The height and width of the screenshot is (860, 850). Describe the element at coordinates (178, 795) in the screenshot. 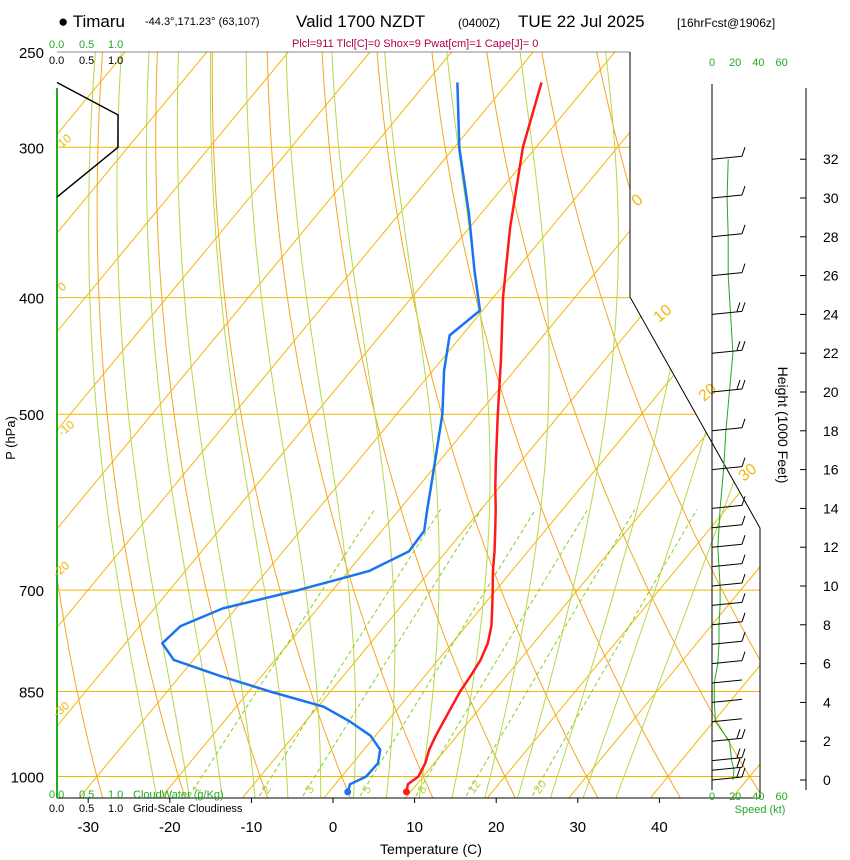

I see `cloudwater-title: CloudWater (g/Kg)` at that location.